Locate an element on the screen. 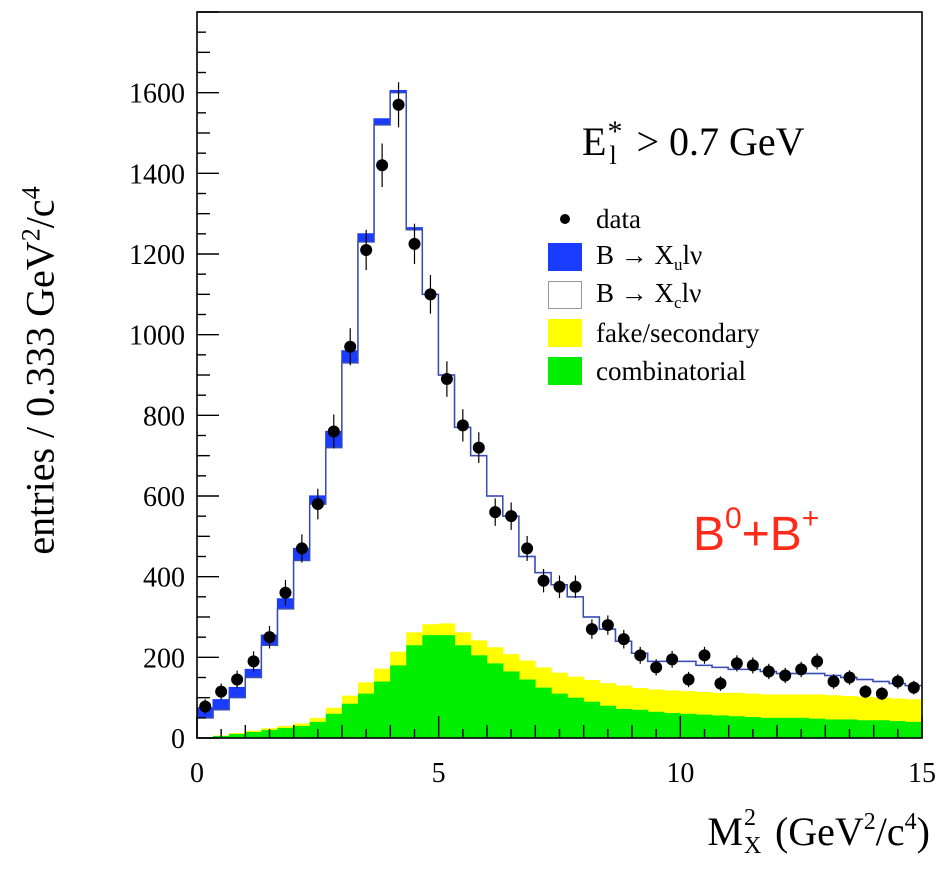 Image resolution: width=942 pixels, height=878 pixels. y-tick-label: 600 is located at coordinates (164, 497).